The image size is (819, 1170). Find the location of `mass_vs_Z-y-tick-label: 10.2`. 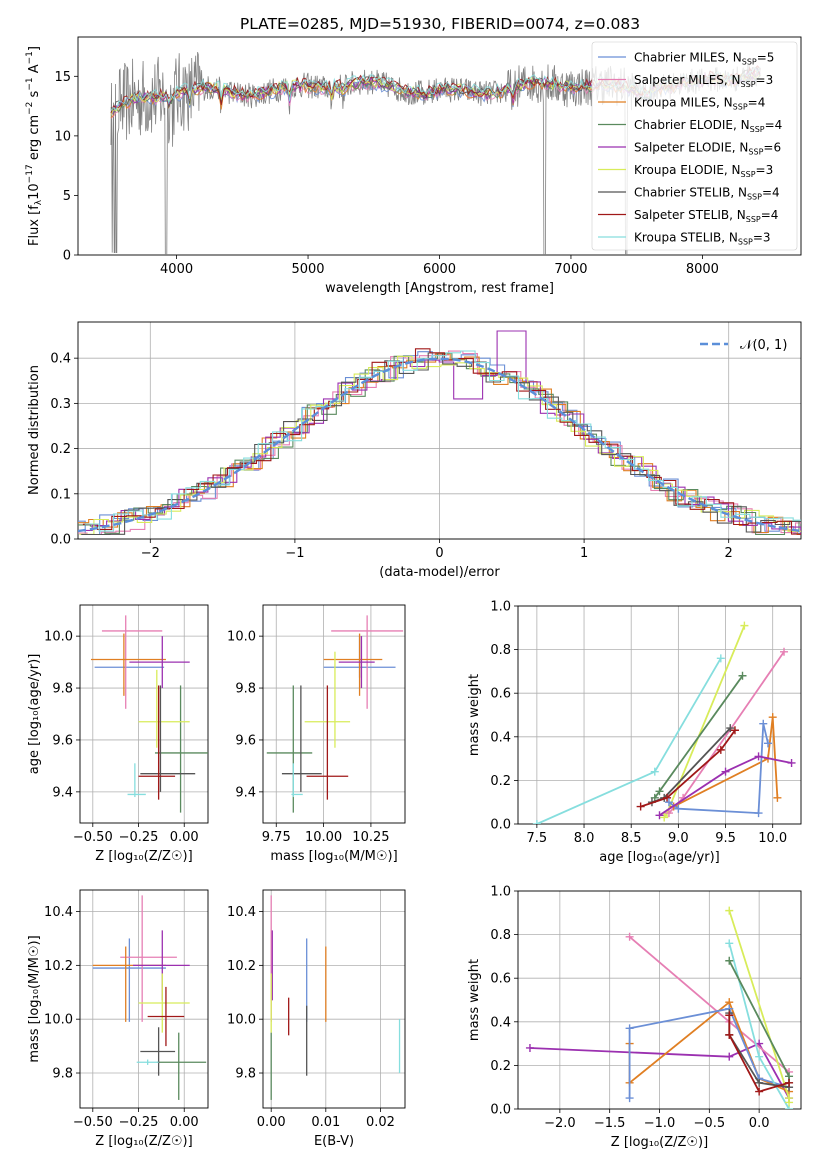

mass_vs_Z-y-tick-label: 10.2 is located at coordinates (58, 966).